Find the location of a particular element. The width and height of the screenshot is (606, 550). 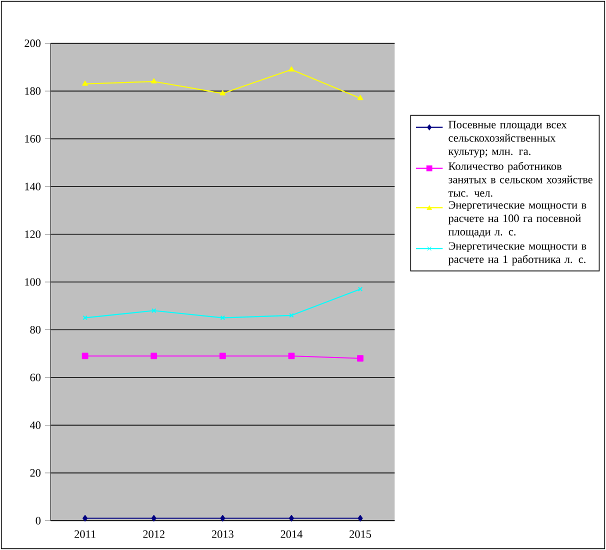

legend-label: Количество работников занятых в сельском хозяйстве тыс. чел. is located at coordinates (520, 179).